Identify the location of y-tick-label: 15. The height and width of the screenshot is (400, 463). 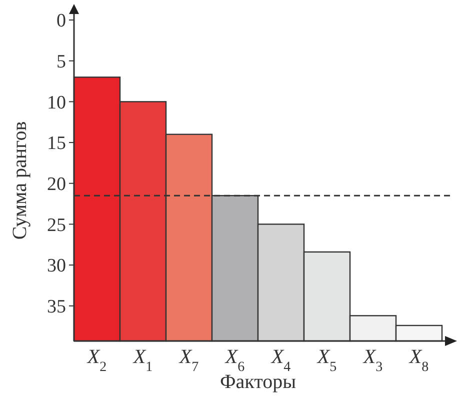
(56, 143).